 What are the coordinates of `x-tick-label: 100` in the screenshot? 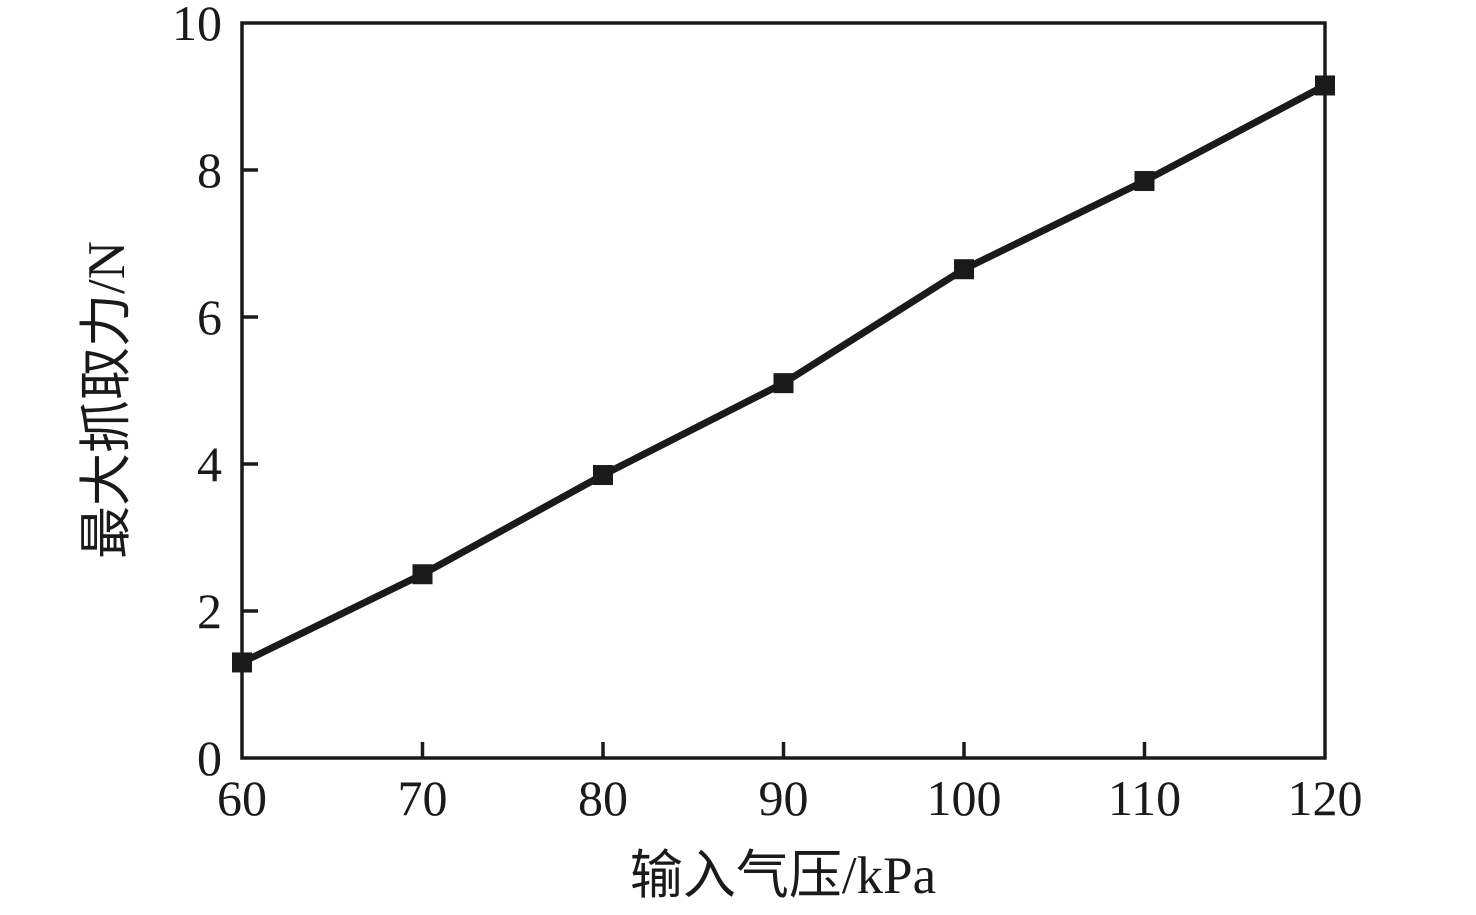 It's located at (964, 798).